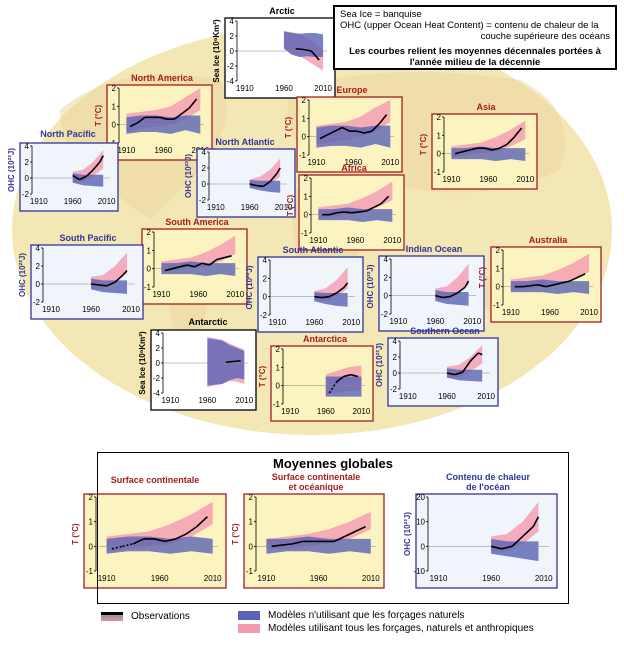 This screenshot has width=624, height=661. I want to click on chart-title: Southern Ocean, so click(445, 331).